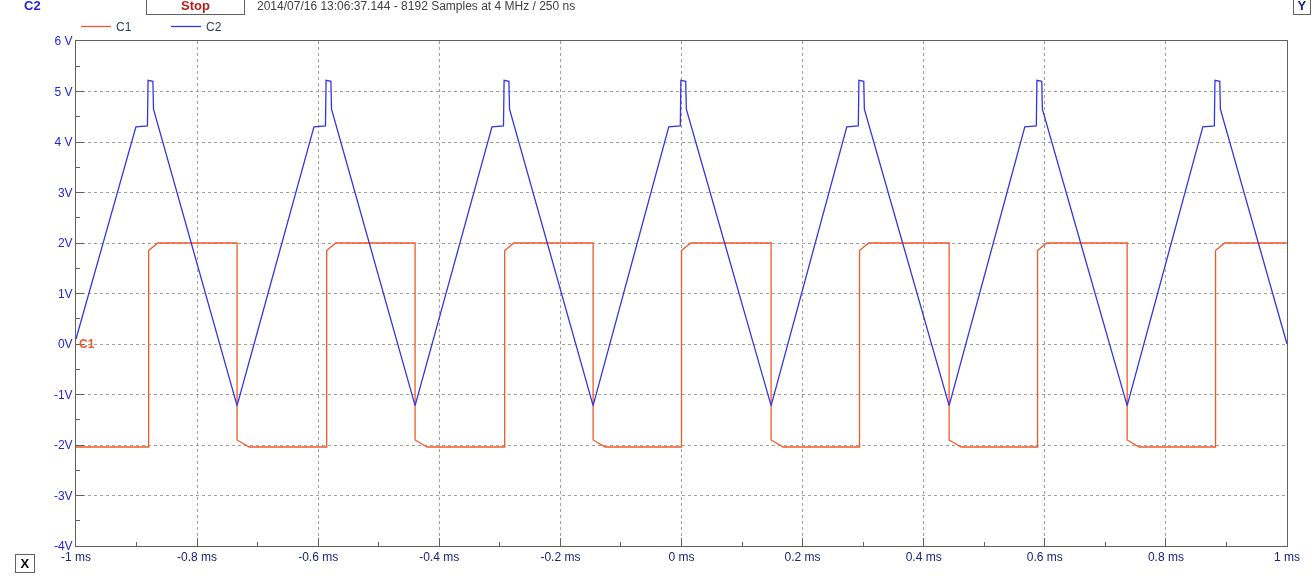 This screenshot has height=576, width=1312. Describe the element at coordinates (318, 557) in the screenshot. I see `x-tick-label: -0.6 ms` at that location.